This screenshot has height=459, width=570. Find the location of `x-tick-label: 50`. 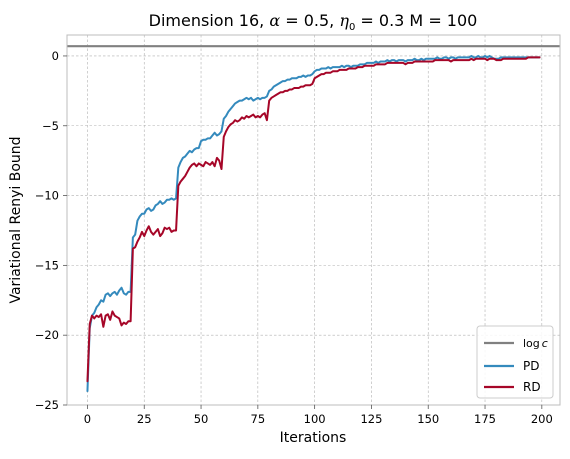

x-tick-label: 50 is located at coordinates (201, 419).